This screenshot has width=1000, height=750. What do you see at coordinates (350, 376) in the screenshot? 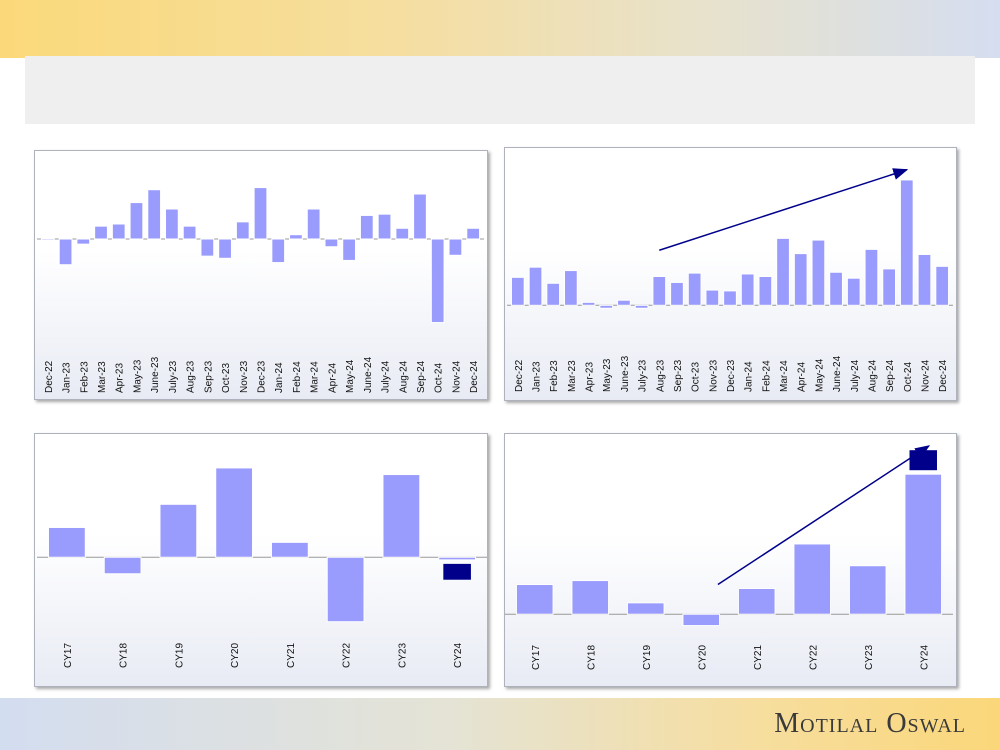
I see `tick-label-May-24: May-24` at bounding box center [350, 376].